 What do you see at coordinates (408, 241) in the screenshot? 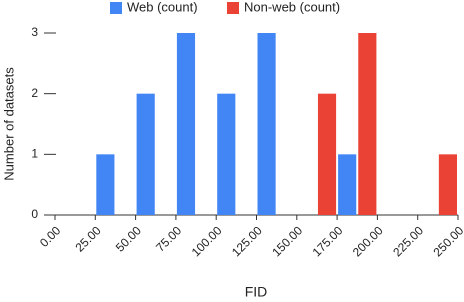
I see `x-tick-label: 225.00` at bounding box center [408, 241].